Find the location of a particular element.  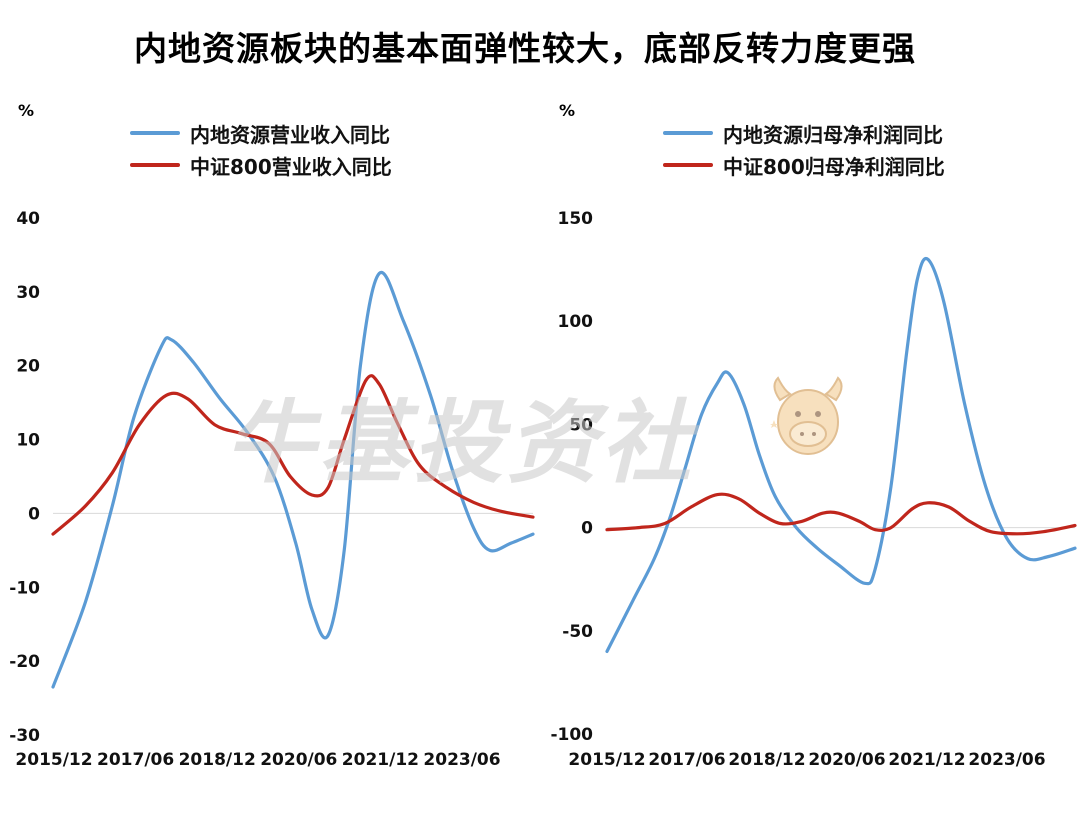

y-tick-label: -100 is located at coordinates (571, 735).